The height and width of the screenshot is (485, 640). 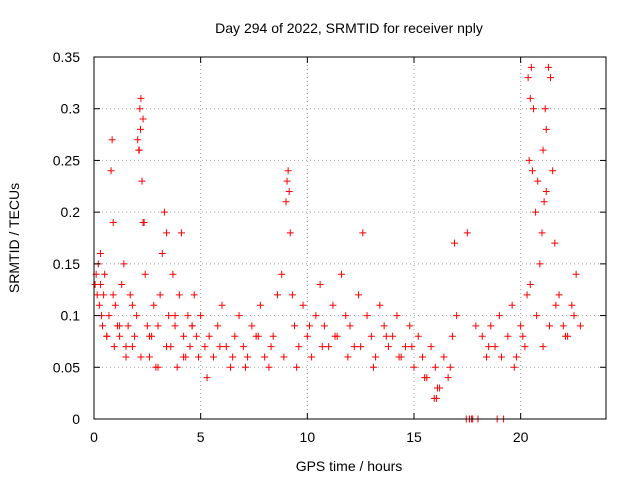 What do you see at coordinates (76, 419) in the screenshot?
I see `y-tick-label: 0` at bounding box center [76, 419].